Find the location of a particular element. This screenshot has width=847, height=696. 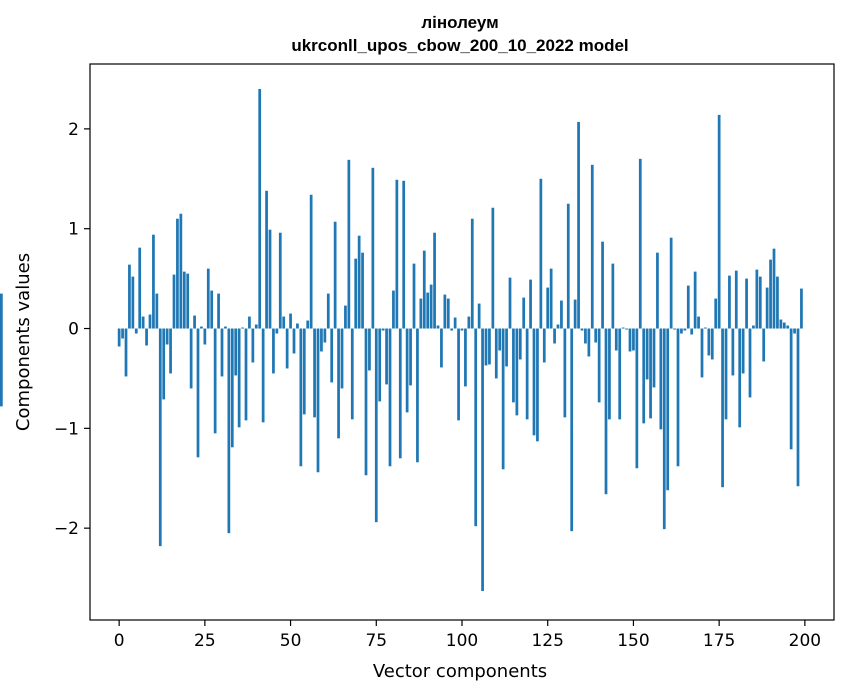

y-axis-label: Components values is located at coordinates (23, 342).